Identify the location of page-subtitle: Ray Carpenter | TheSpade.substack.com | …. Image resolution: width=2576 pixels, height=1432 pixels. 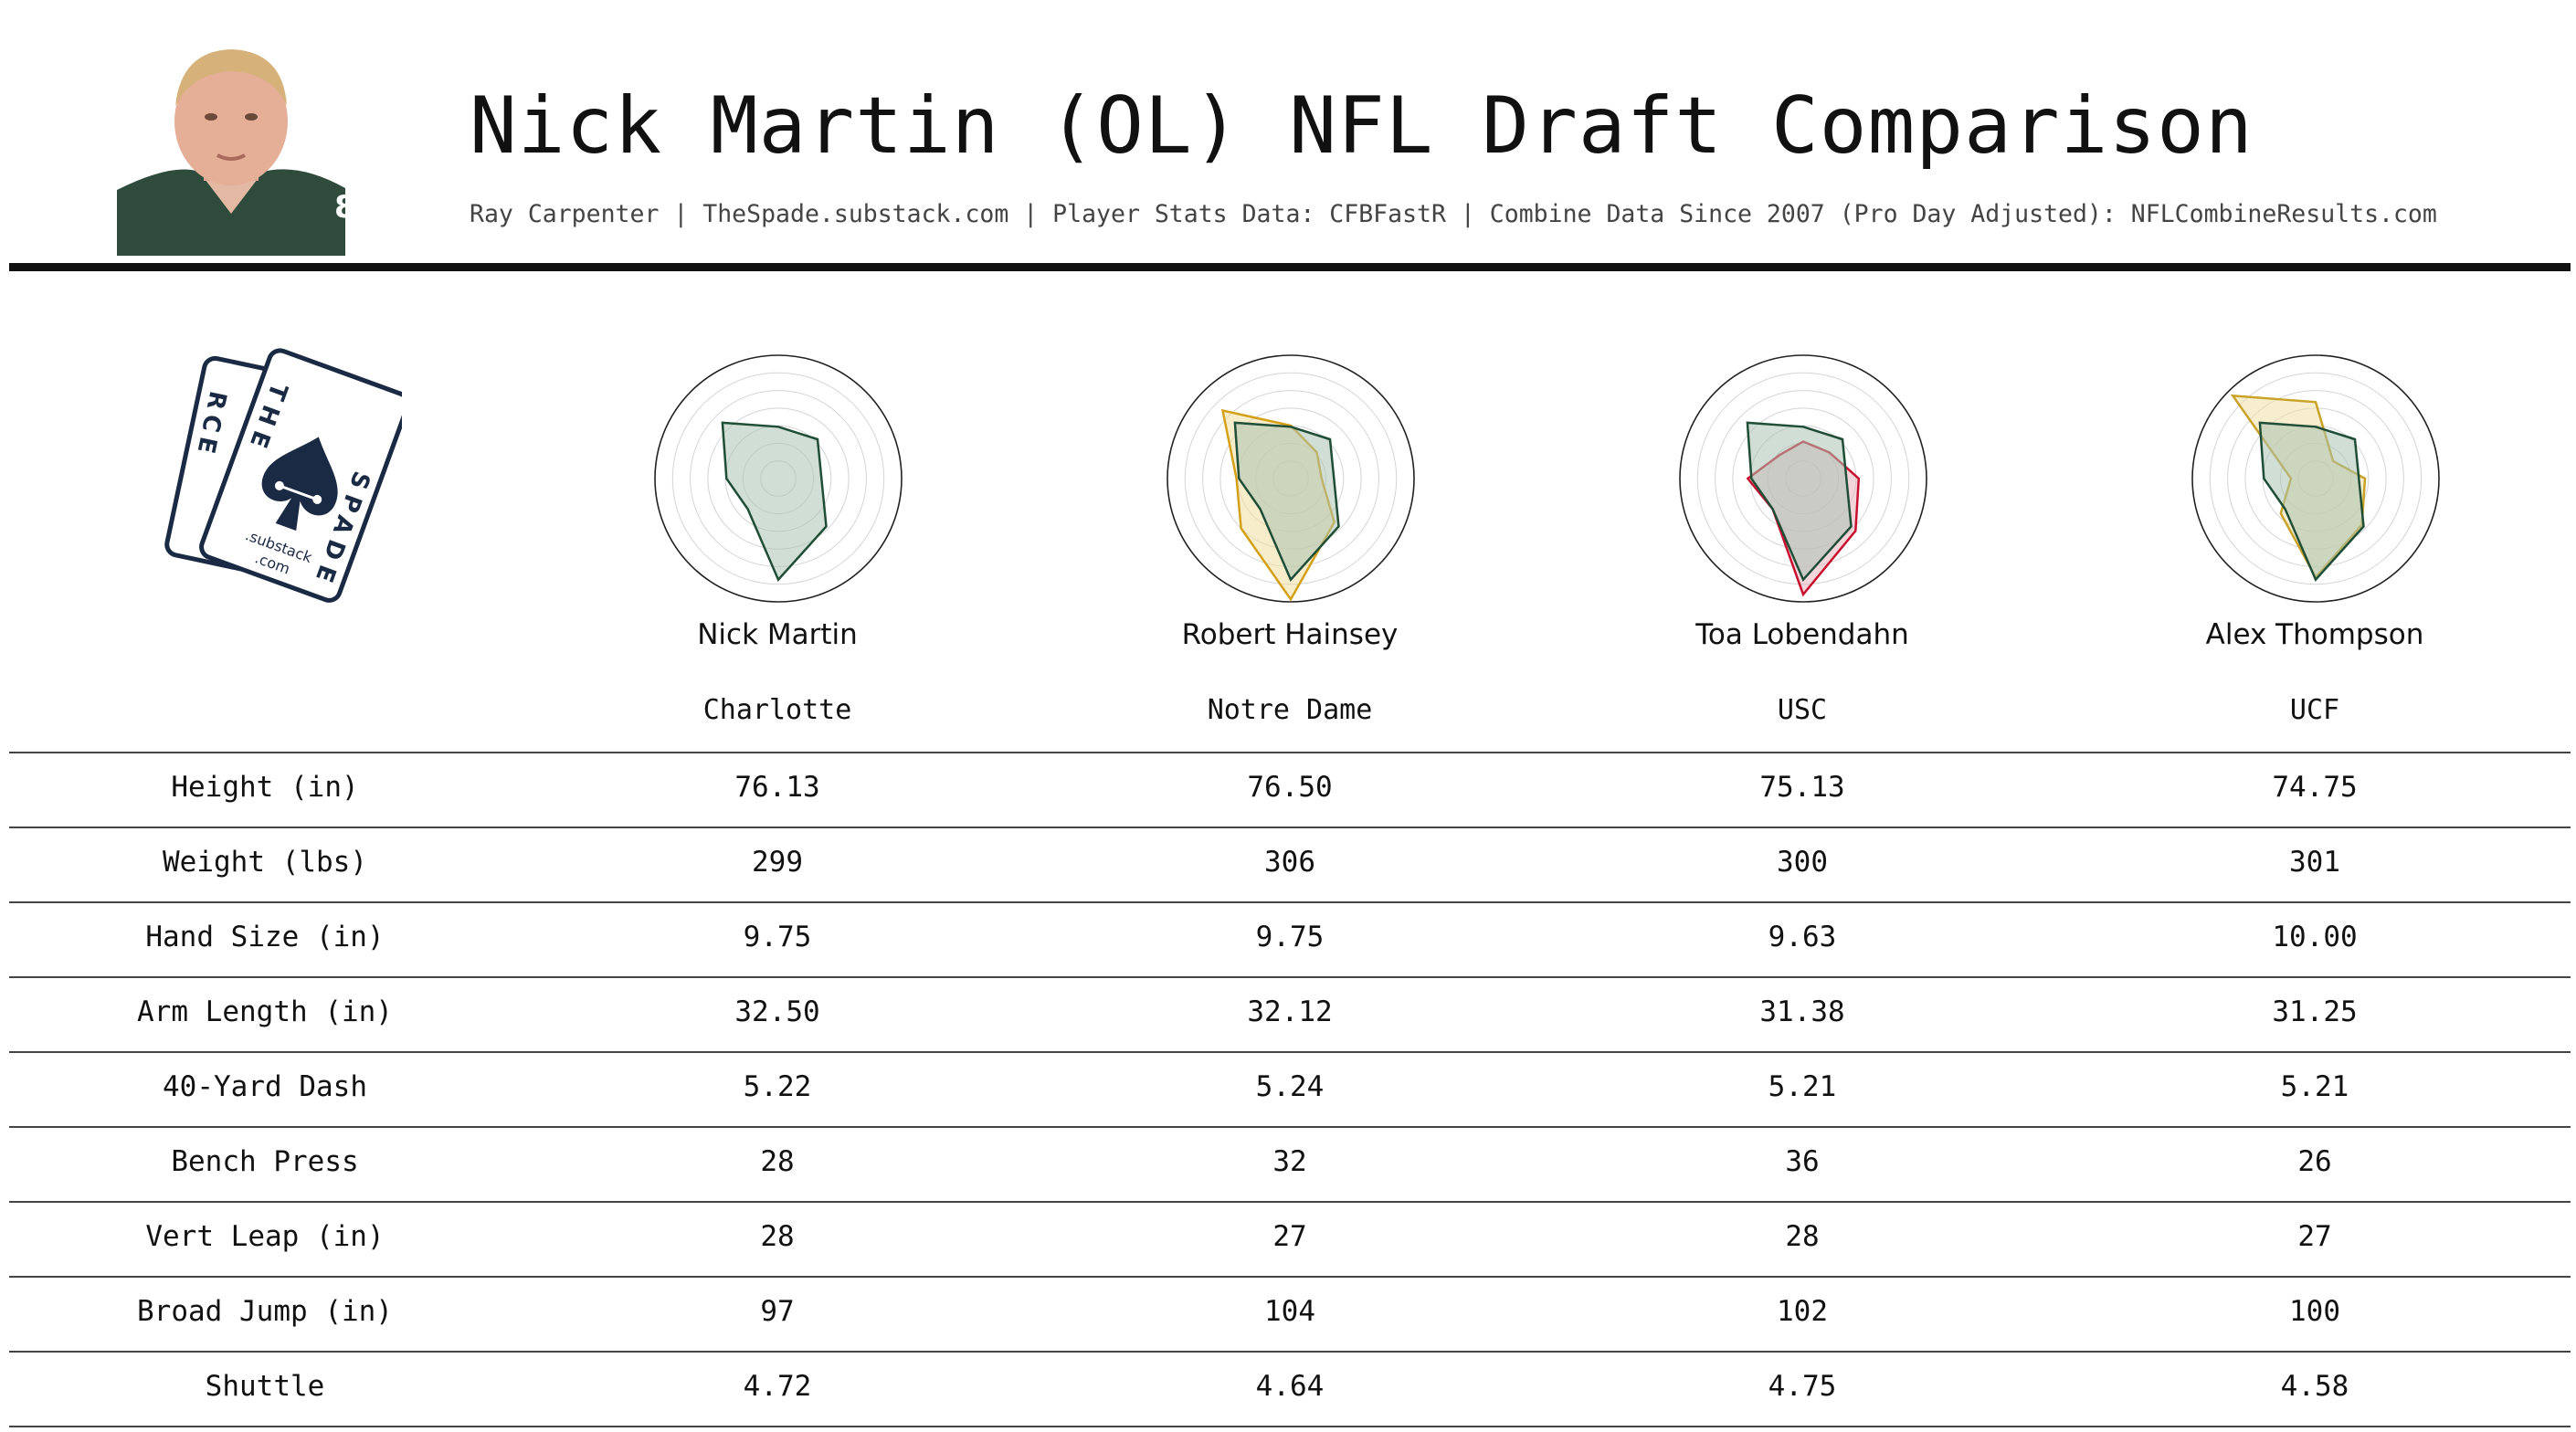
(1453, 214).